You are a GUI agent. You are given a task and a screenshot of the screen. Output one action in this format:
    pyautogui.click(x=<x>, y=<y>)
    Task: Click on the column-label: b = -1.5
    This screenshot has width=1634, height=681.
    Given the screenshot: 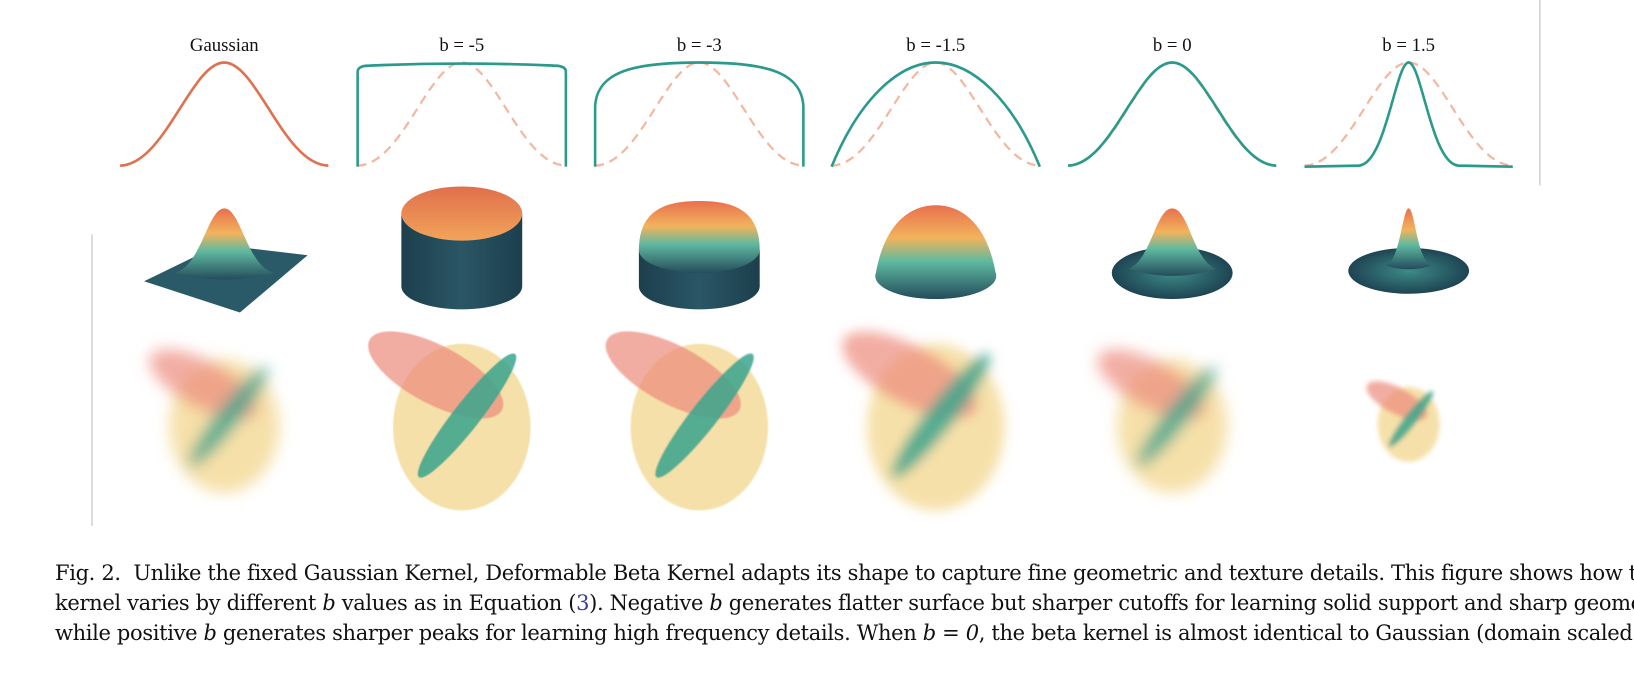 What is the action you would take?
    pyautogui.click(x=935, y=45)
    